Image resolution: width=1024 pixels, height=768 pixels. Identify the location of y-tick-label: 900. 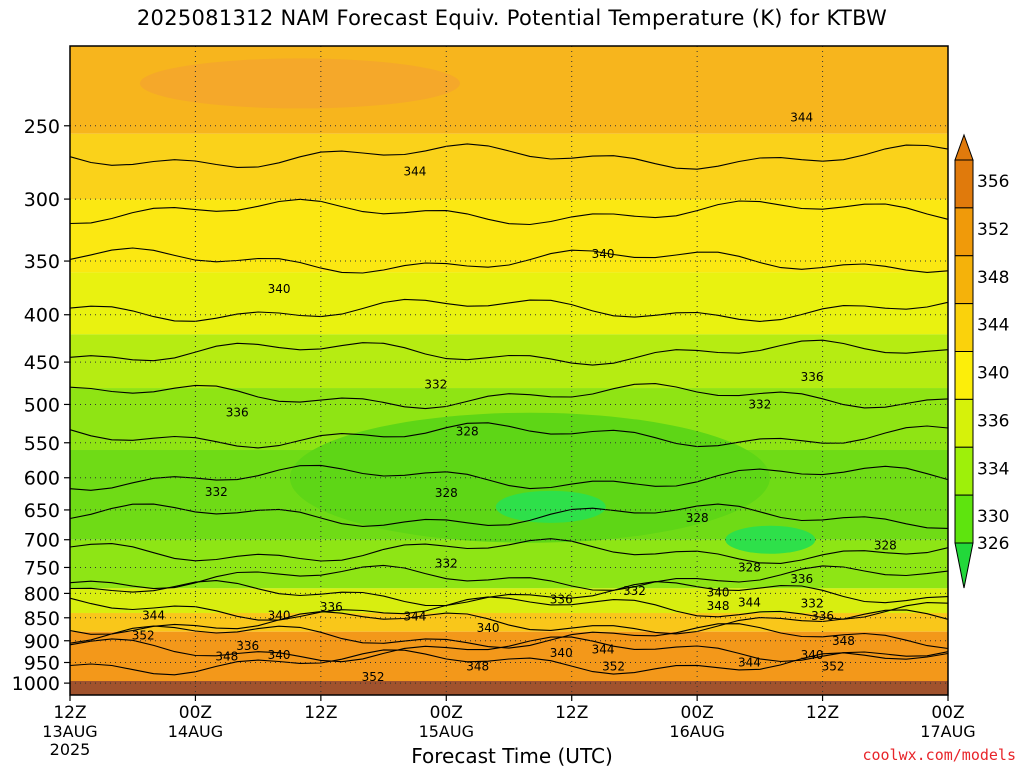
(42, 642).